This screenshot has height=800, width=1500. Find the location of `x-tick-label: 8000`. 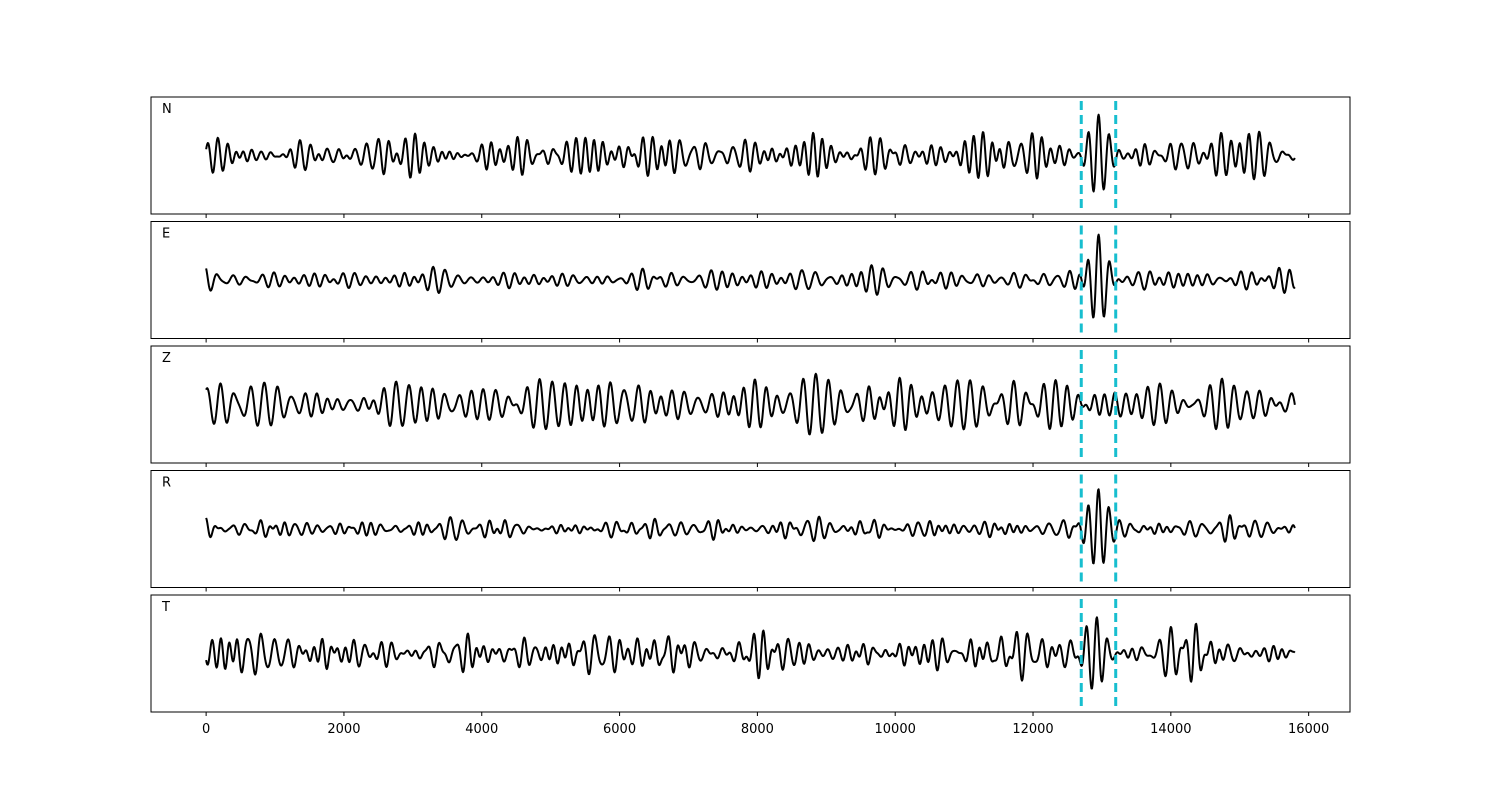

x-tick-label: 8000 is located at coordinates (757, 729).